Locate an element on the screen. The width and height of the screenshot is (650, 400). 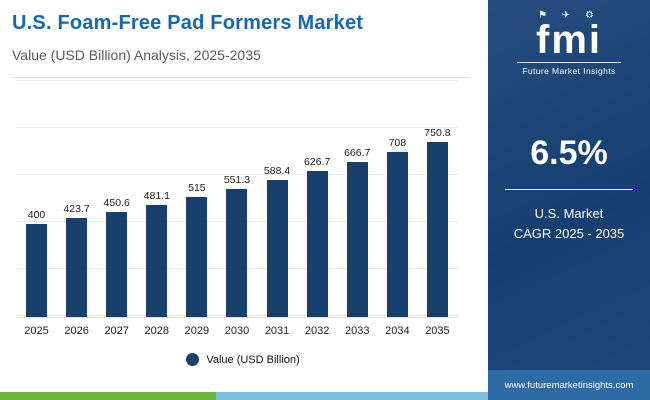
x-axis-label: 2031 is located at coordinates (277, 331).